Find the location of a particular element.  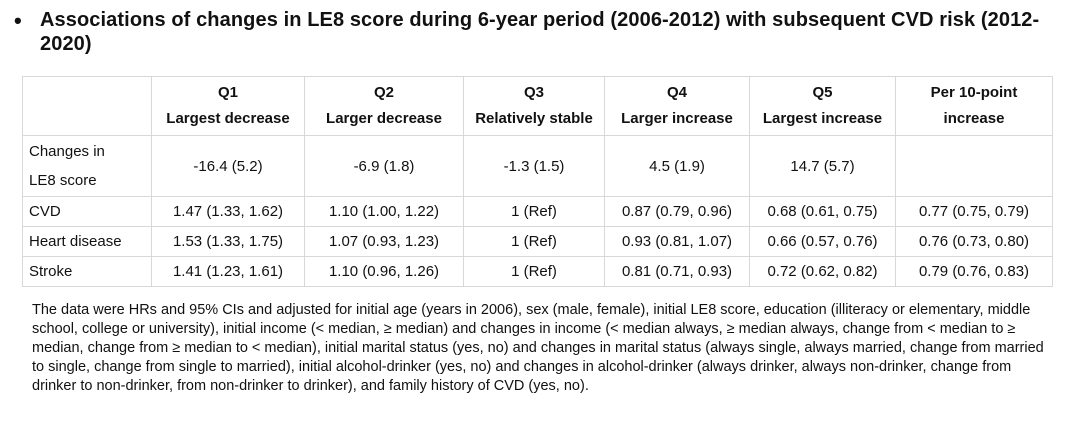

table-cell: 1.53 (1.33, 1.75) is located at coordinates (228, 241).